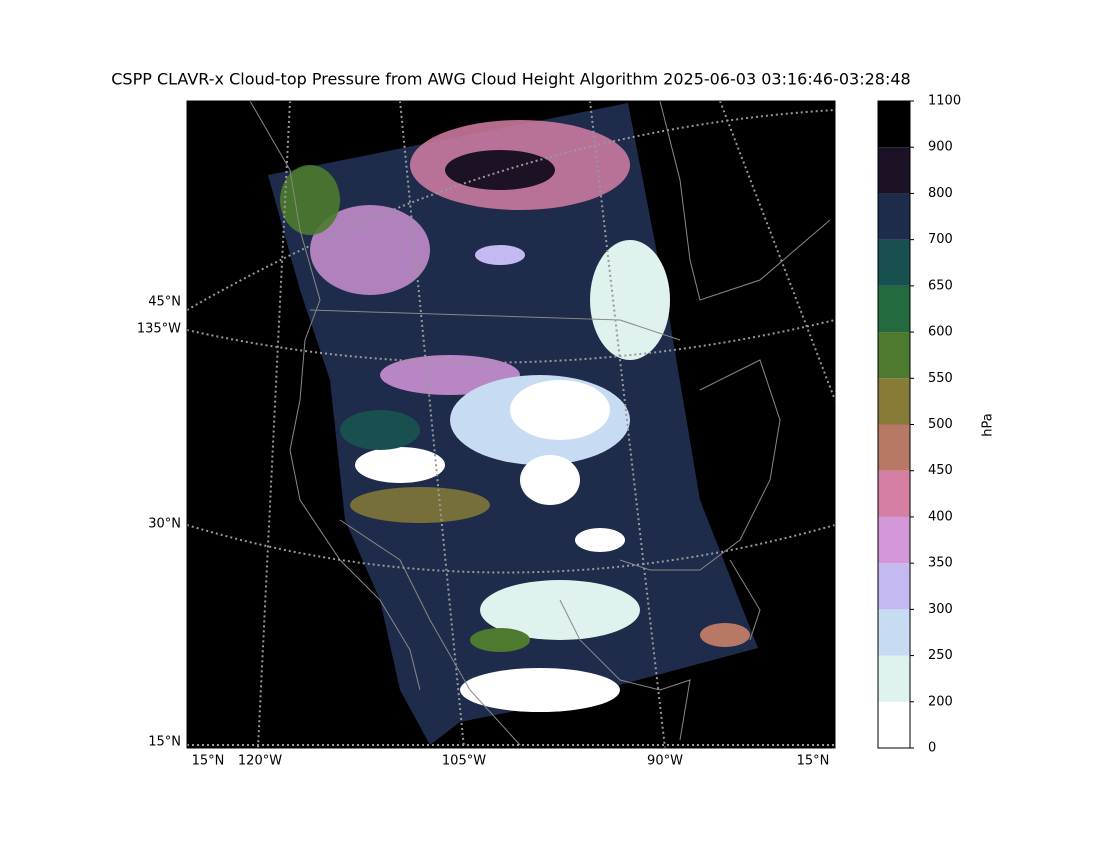 The width and height of the screenshot is (1120, 844). What do you see at coordinates (940, 563) in the screenshot?
I see `colorbar-tick-label: 350` at bounding box center [940, 563].